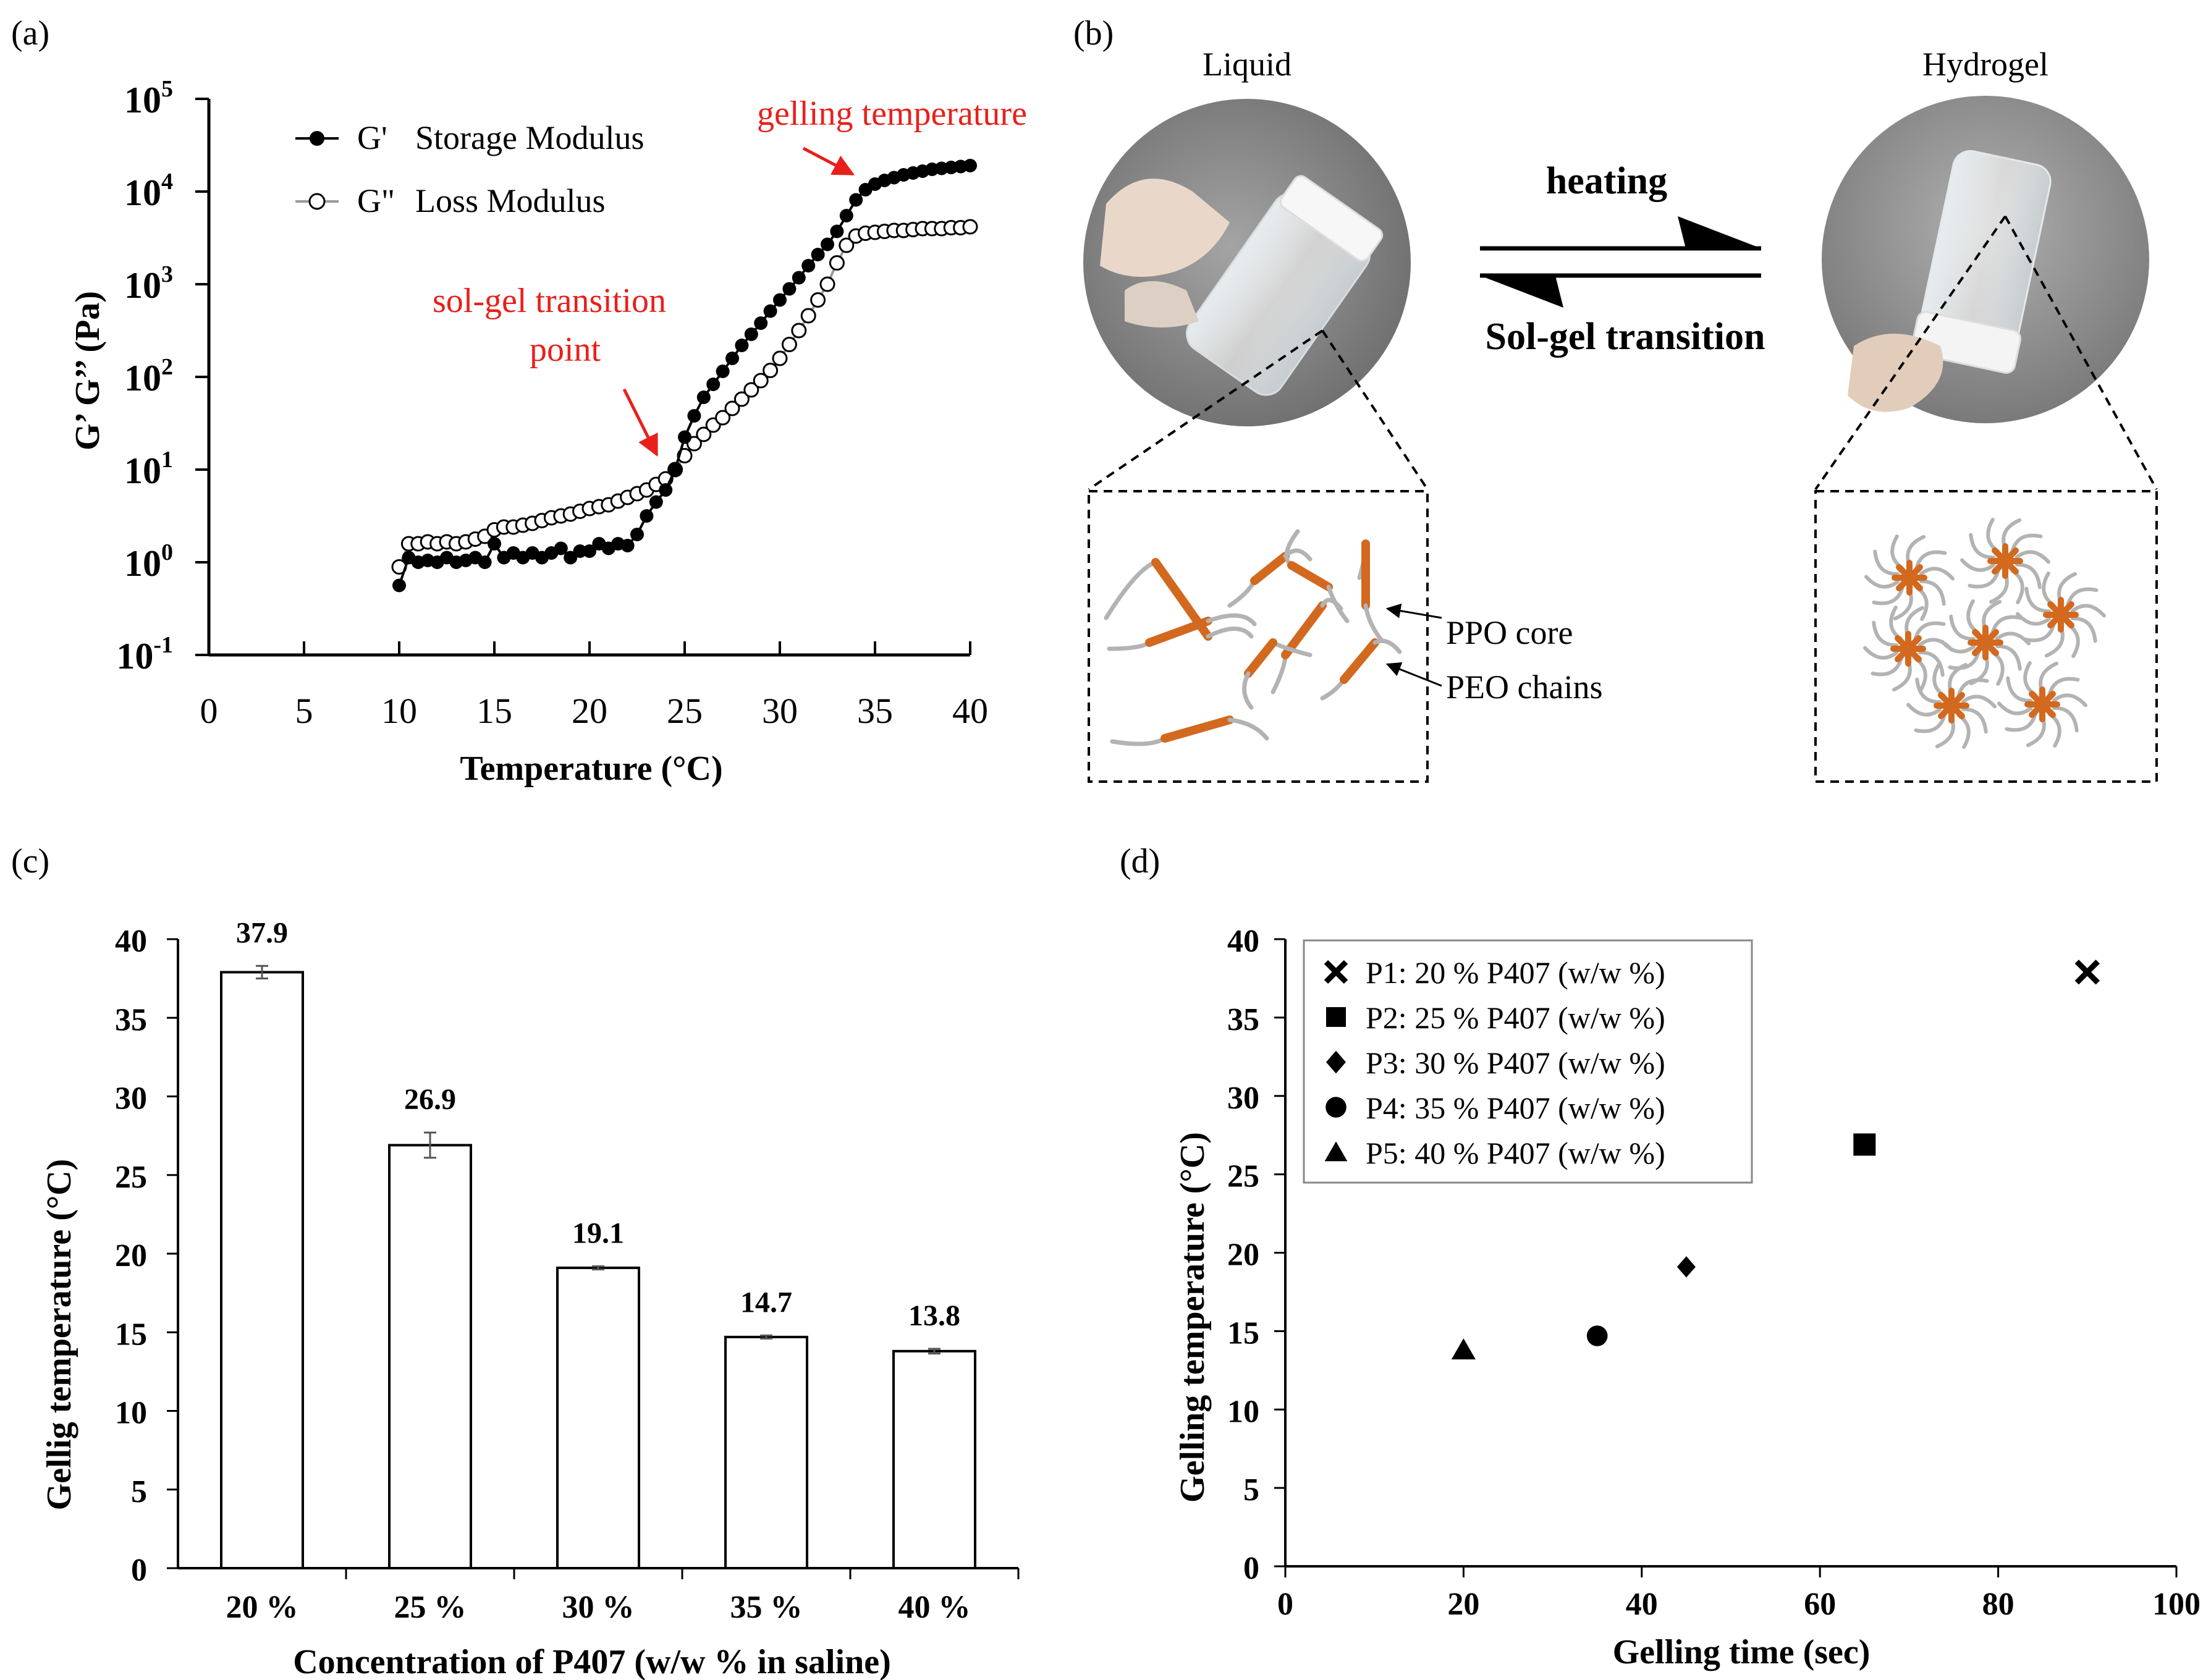 The image size is (2211, 1680). I want to click on zoom-line-right-a, so click(1910, 353).